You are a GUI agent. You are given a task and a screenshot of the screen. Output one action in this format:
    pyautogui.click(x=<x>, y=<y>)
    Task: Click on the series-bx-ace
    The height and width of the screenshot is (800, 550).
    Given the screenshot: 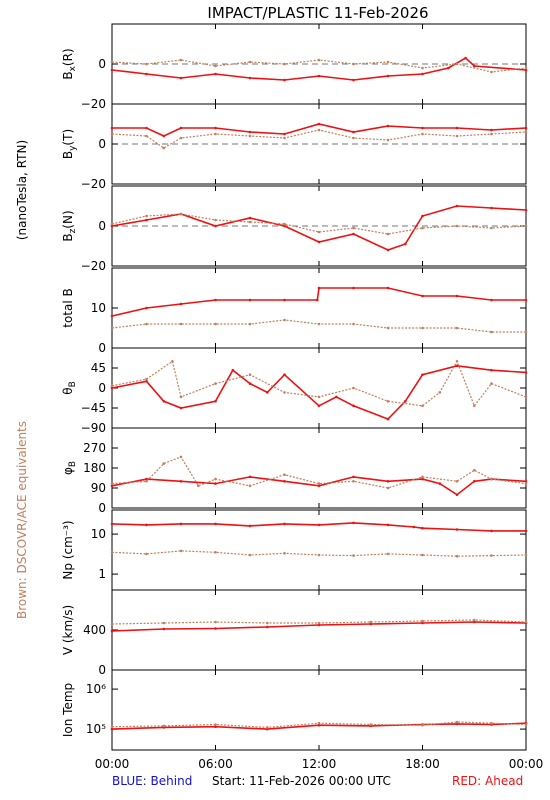 What is the action you would take?
    pyautogui.click(x=319, y=66)
    